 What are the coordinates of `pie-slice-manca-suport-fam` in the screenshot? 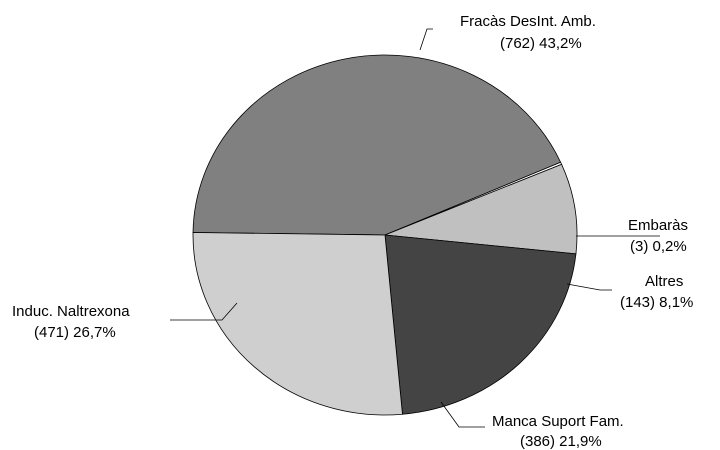 It's located at (480, 324).